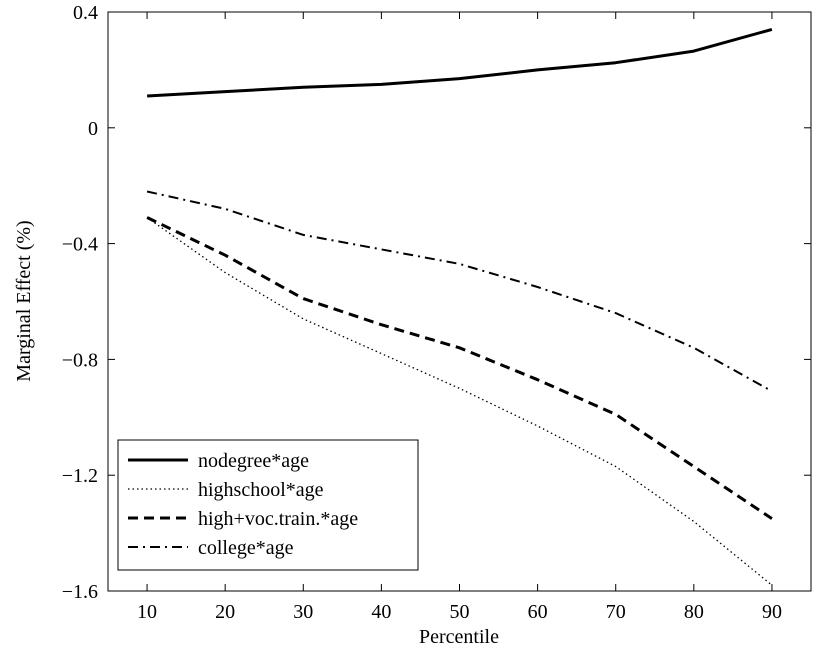 This screenshot has height=653, width=823. Describe the element at coordinates (246, 548) in the screenshot. I see `legend-label: college*age` at that location.